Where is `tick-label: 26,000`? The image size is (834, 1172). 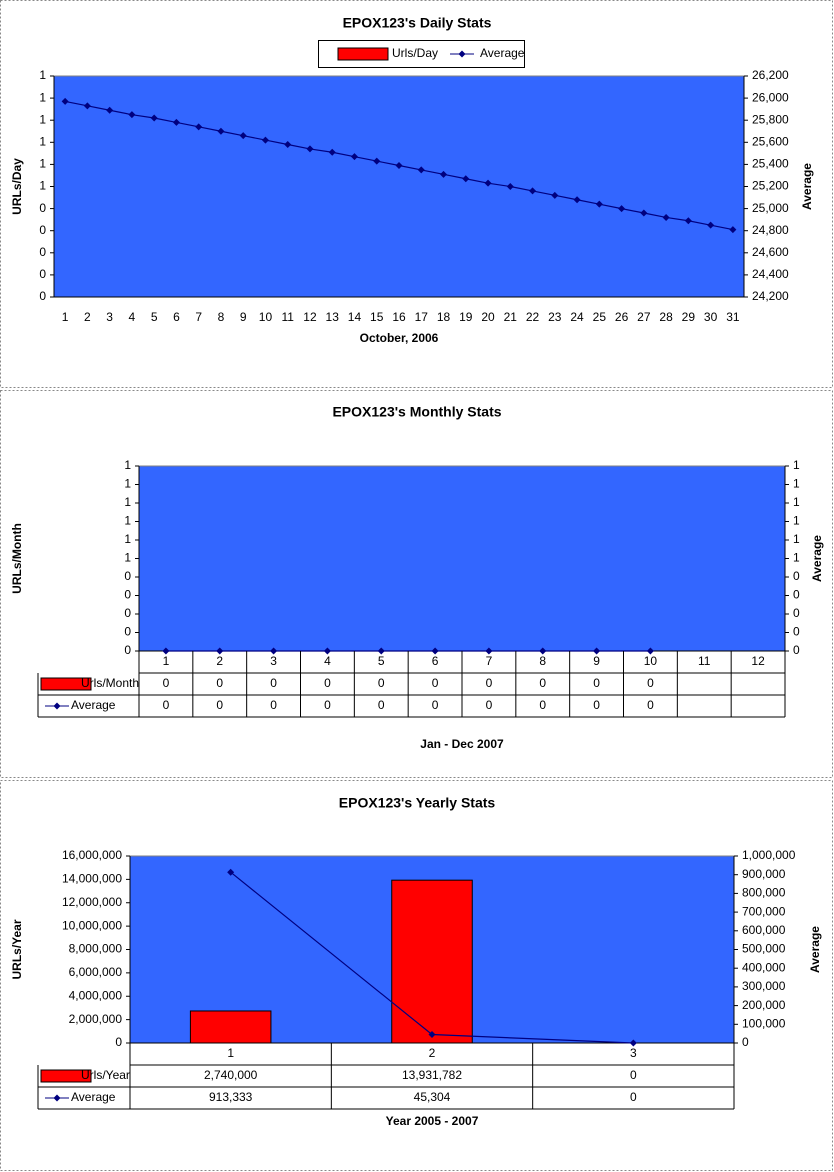
tick-label: 26,000 is located at coordinates (770, 97).